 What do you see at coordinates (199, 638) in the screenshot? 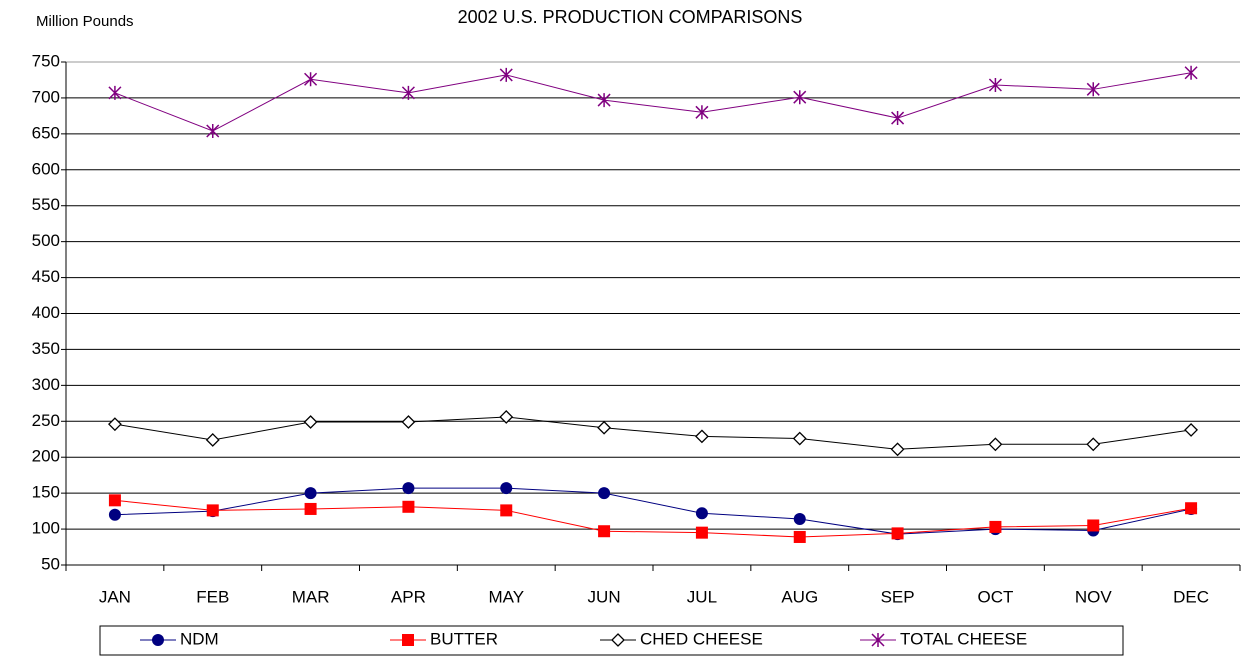
I see `legend-label: NDM` at bounding box center [199, 638].